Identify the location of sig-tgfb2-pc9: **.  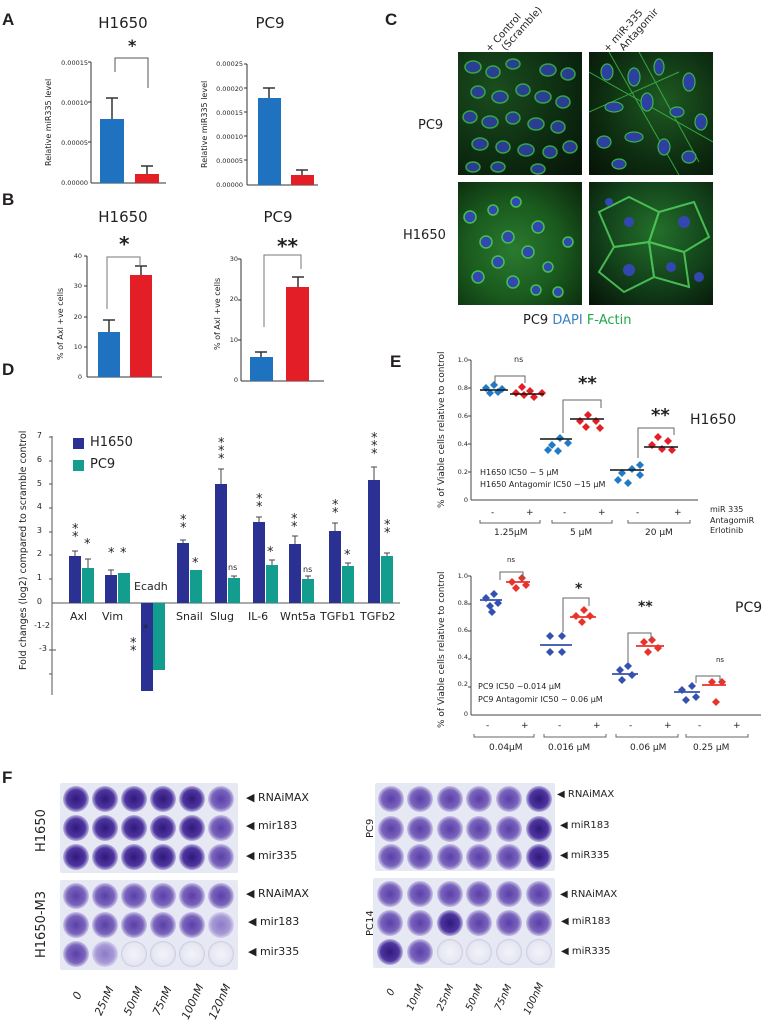
(387, 529).